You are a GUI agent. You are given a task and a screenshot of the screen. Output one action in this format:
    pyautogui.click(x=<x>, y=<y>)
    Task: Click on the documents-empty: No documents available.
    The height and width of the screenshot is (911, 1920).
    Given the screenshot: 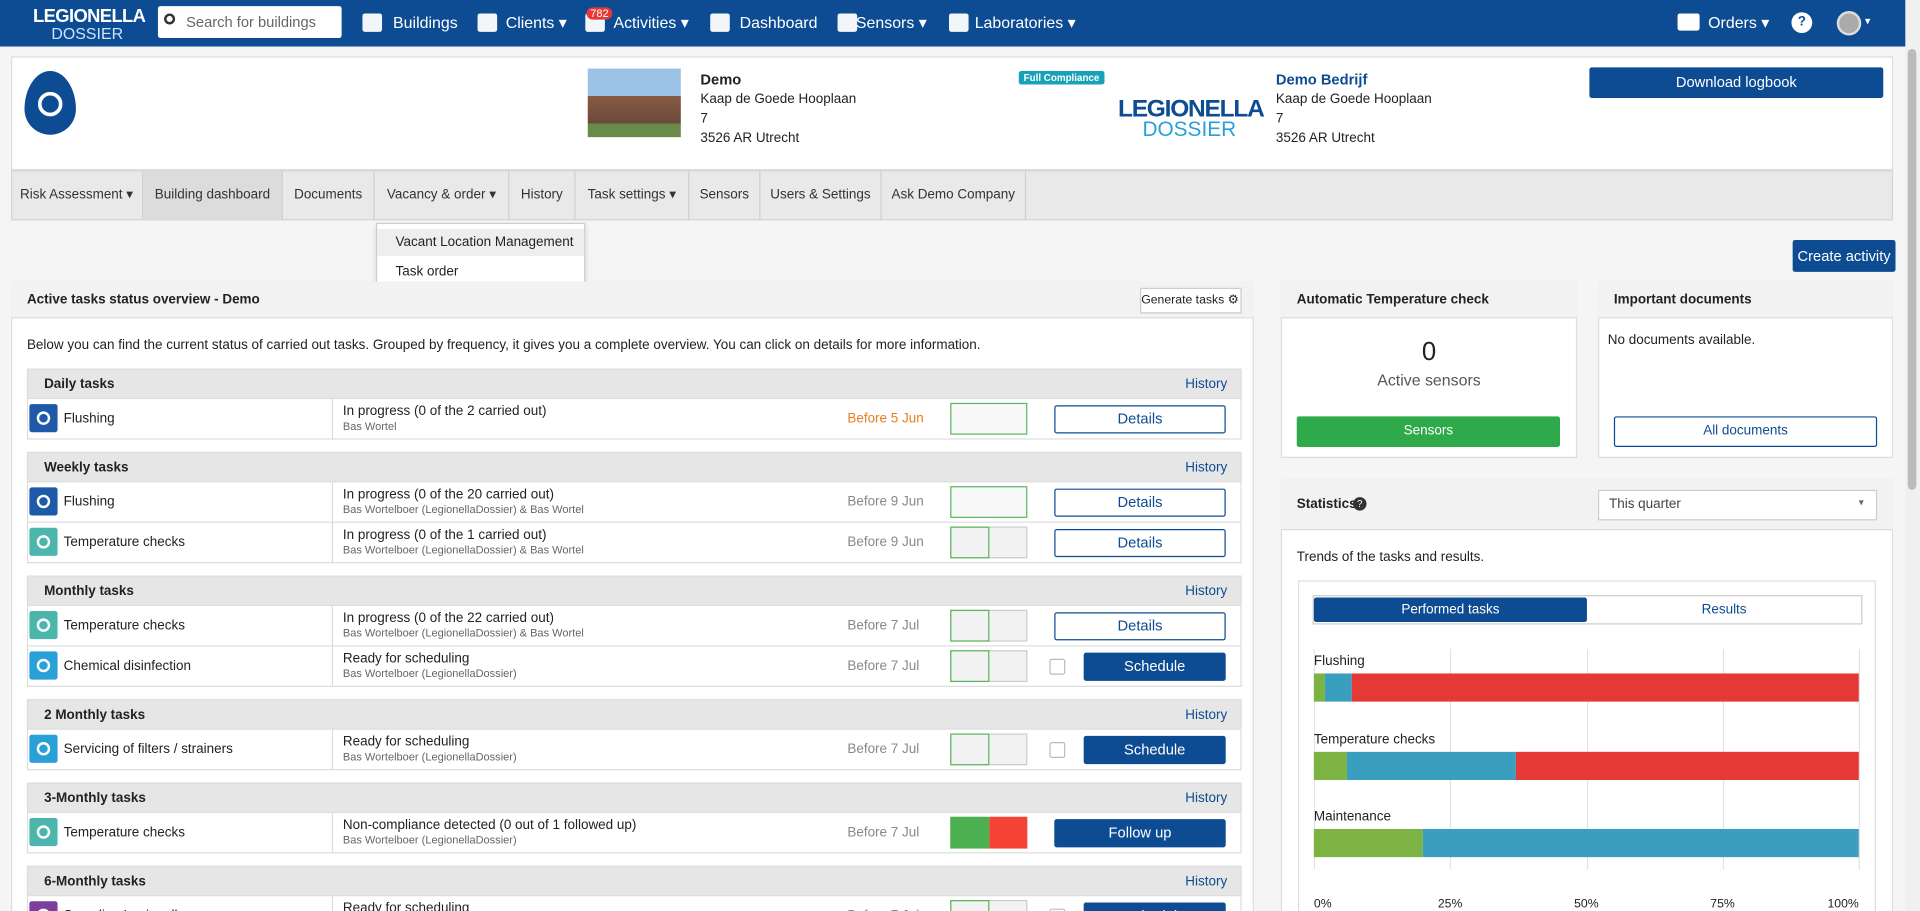 What is the action you would take?
    pyautogui.click(x=1681, y=340)
    